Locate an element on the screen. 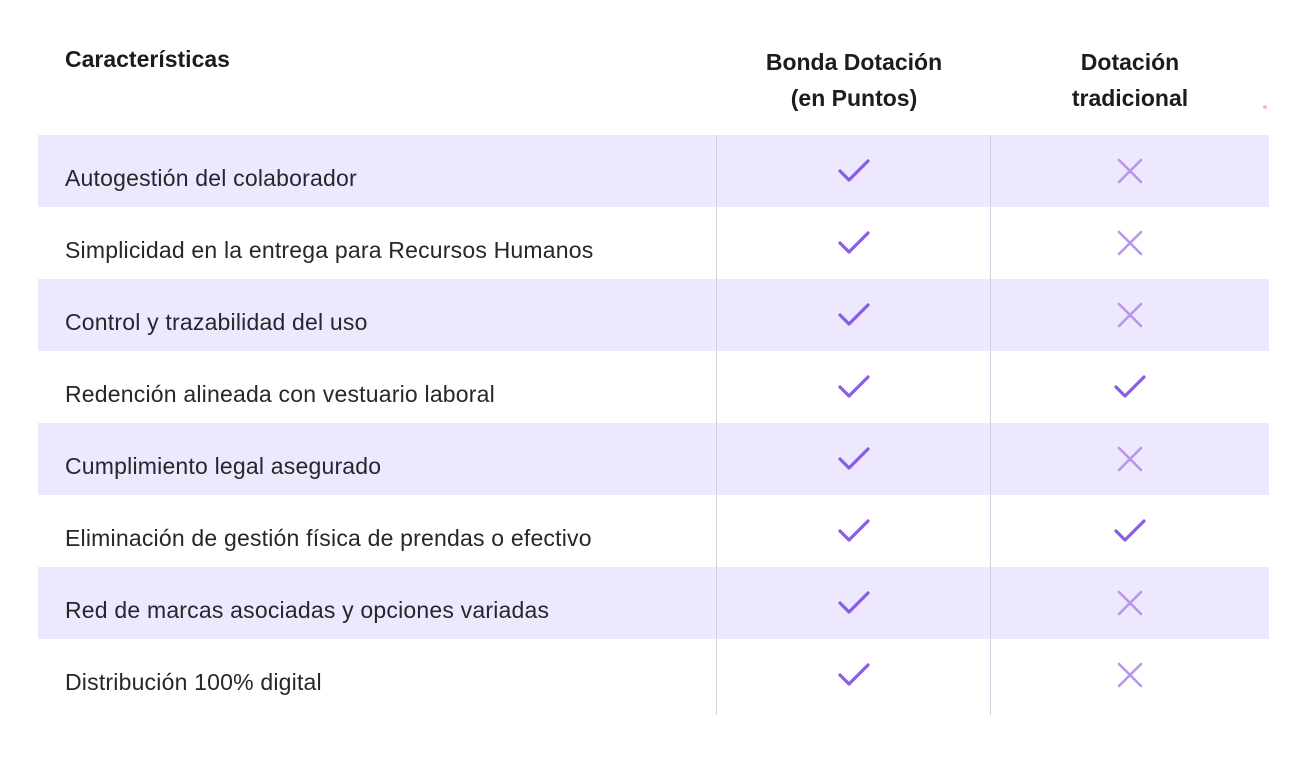 The width and height of the screenshot is (1305, 760). feature-label: Redención alineada con vestuario laboral is located at coordinates (280, 394).